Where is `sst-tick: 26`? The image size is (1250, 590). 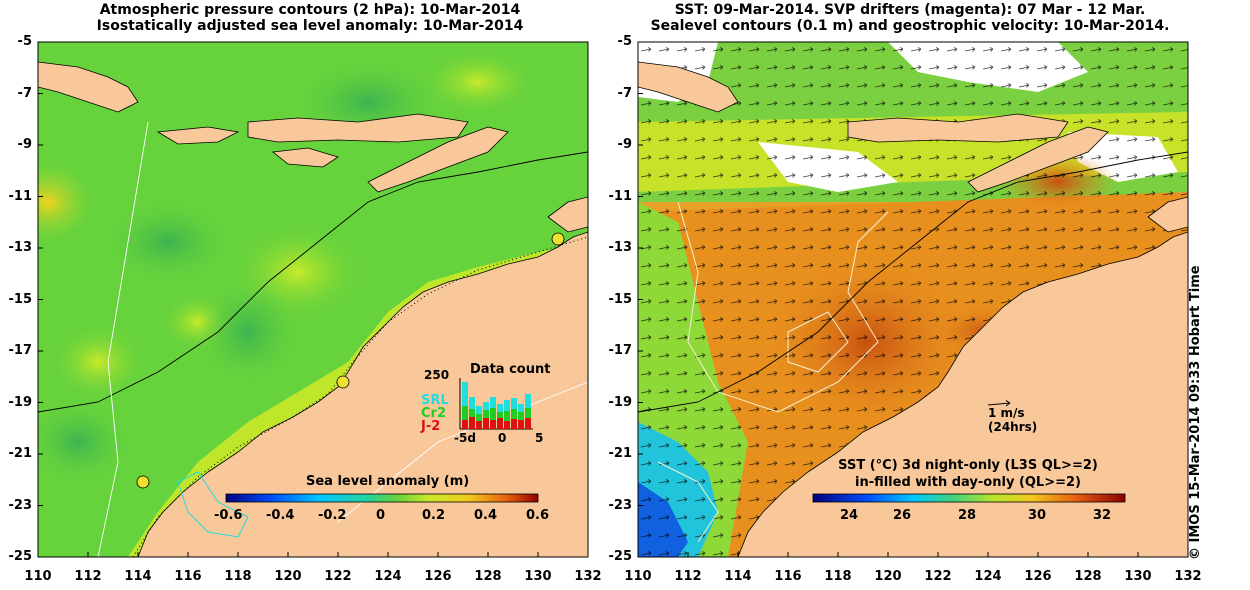
sst-tick: 26 is located at coordinates (902, 515).